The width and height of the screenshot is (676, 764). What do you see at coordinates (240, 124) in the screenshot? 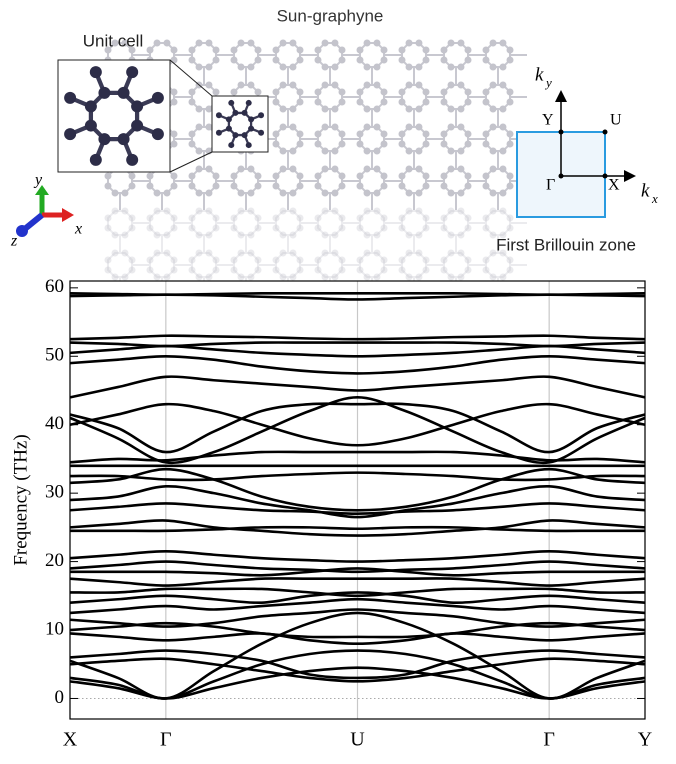
I see `unit-cell-small-box` at bounding box center [240, 124].